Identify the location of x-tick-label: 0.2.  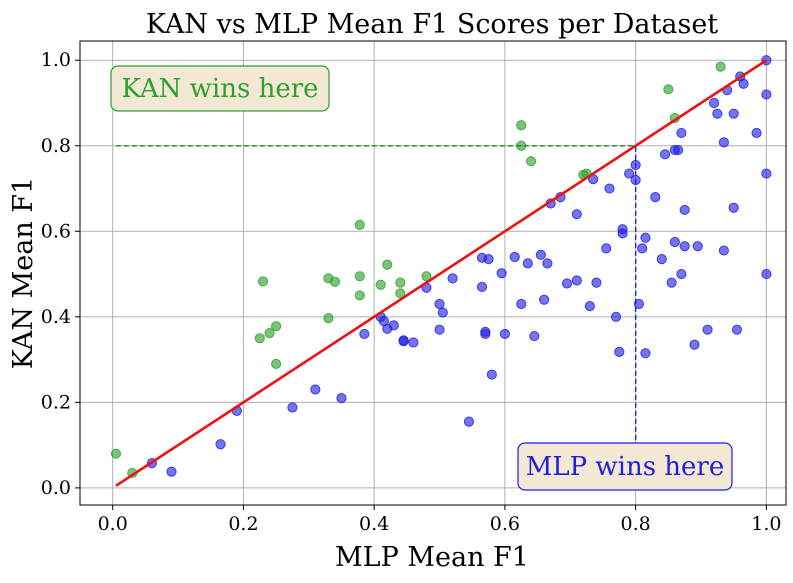
(243, 524).